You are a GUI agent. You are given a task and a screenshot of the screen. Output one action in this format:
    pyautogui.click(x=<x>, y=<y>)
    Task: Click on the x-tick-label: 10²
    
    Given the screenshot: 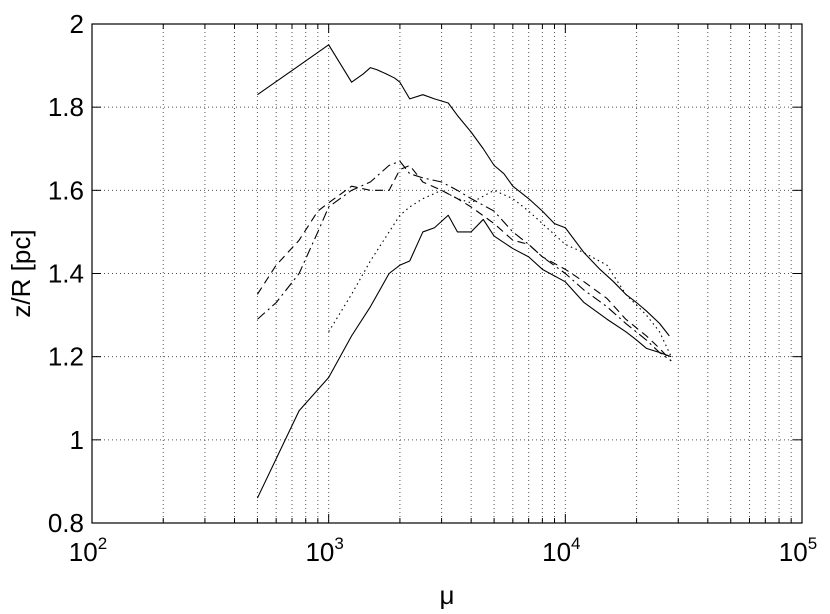 What is the action you would take?
    pyautogui.click(x=88, y=550)
    